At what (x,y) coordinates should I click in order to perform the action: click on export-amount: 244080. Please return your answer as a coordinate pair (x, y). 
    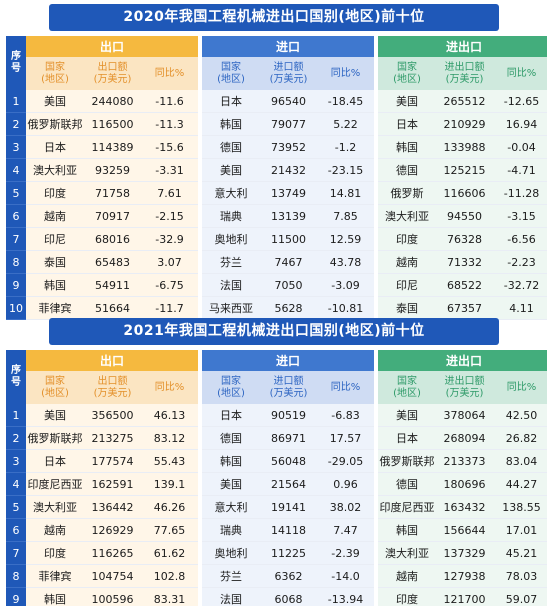
    Looking at the image, I should click on (112, 101).